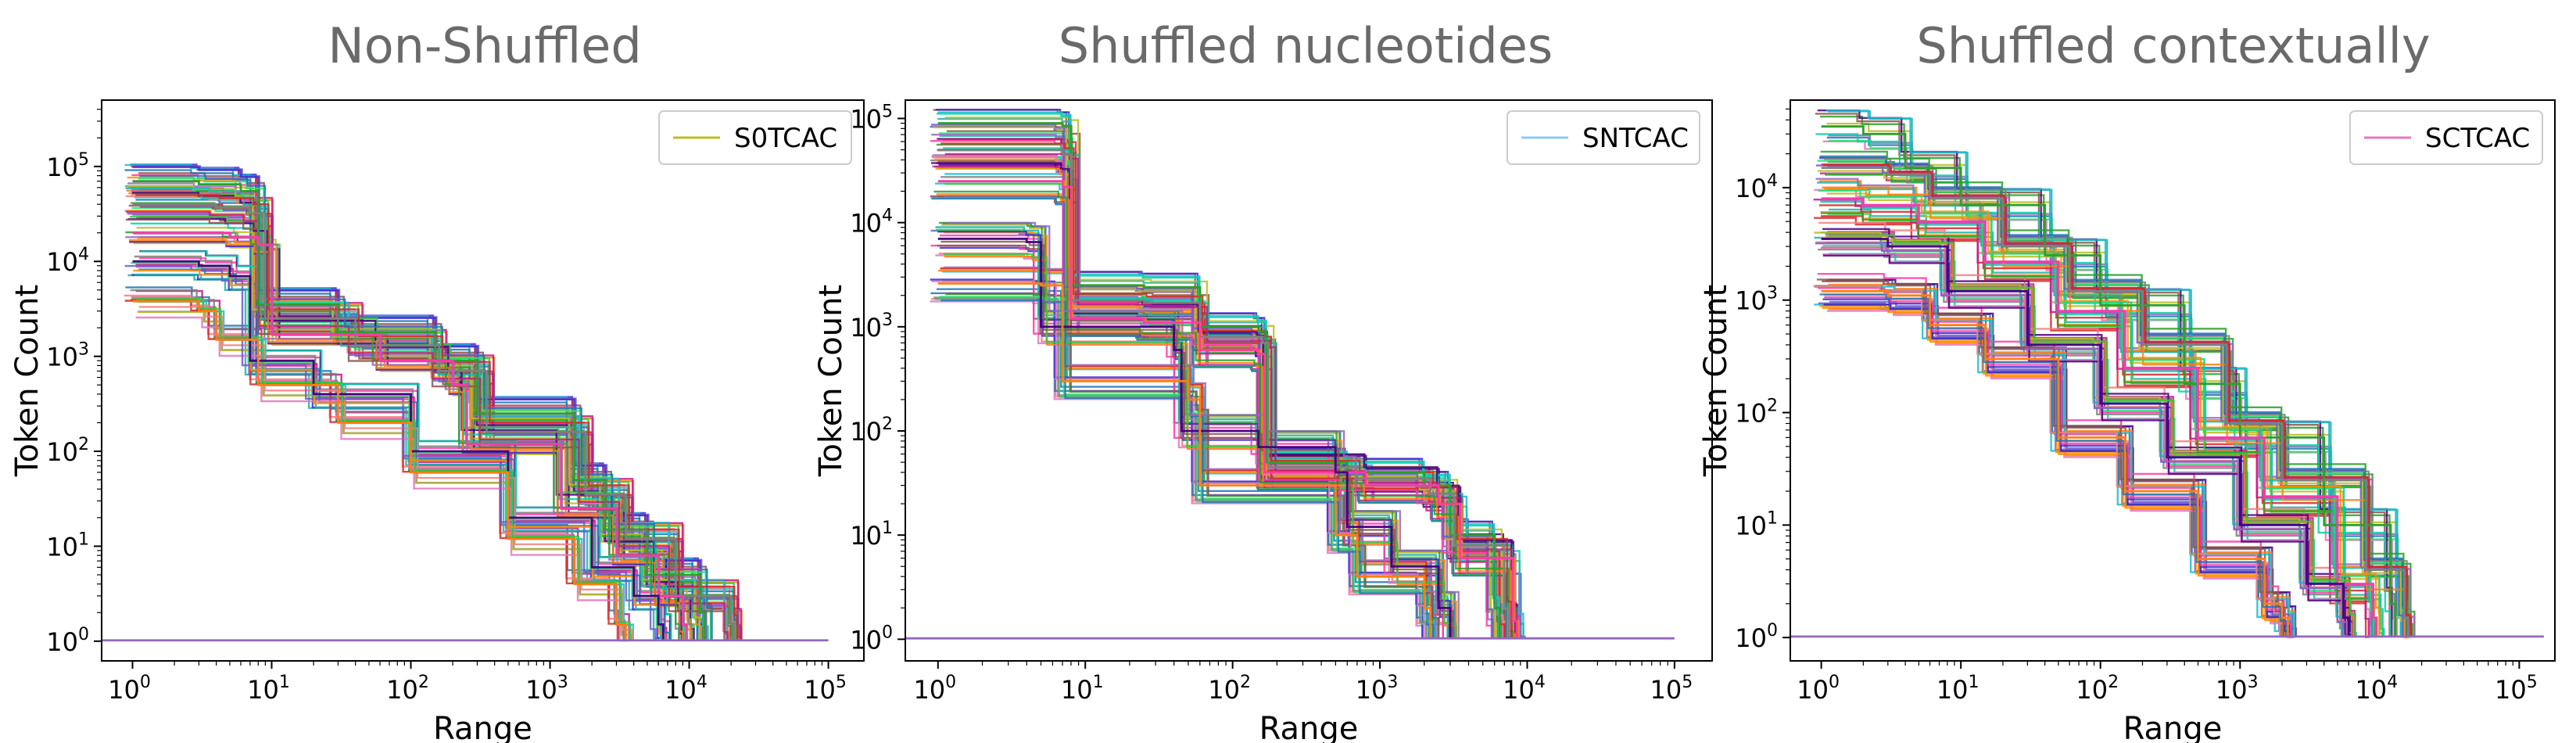  I want to click on y-tick-label: 10⁰, so click(1756, 637).